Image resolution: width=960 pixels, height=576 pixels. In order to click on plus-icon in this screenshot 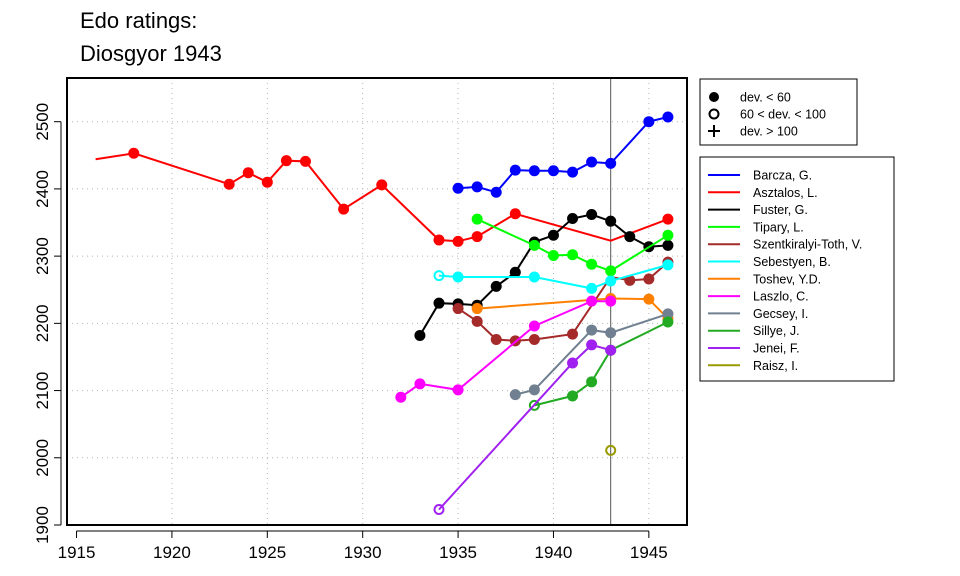, I will do `click(714, 131)`.